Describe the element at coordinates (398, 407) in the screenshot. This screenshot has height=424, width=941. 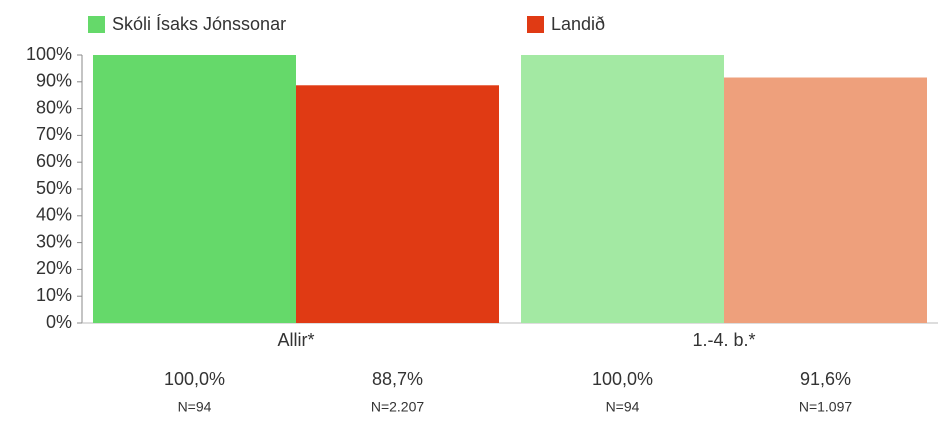
I see `n-label: N=2.207` at that location.